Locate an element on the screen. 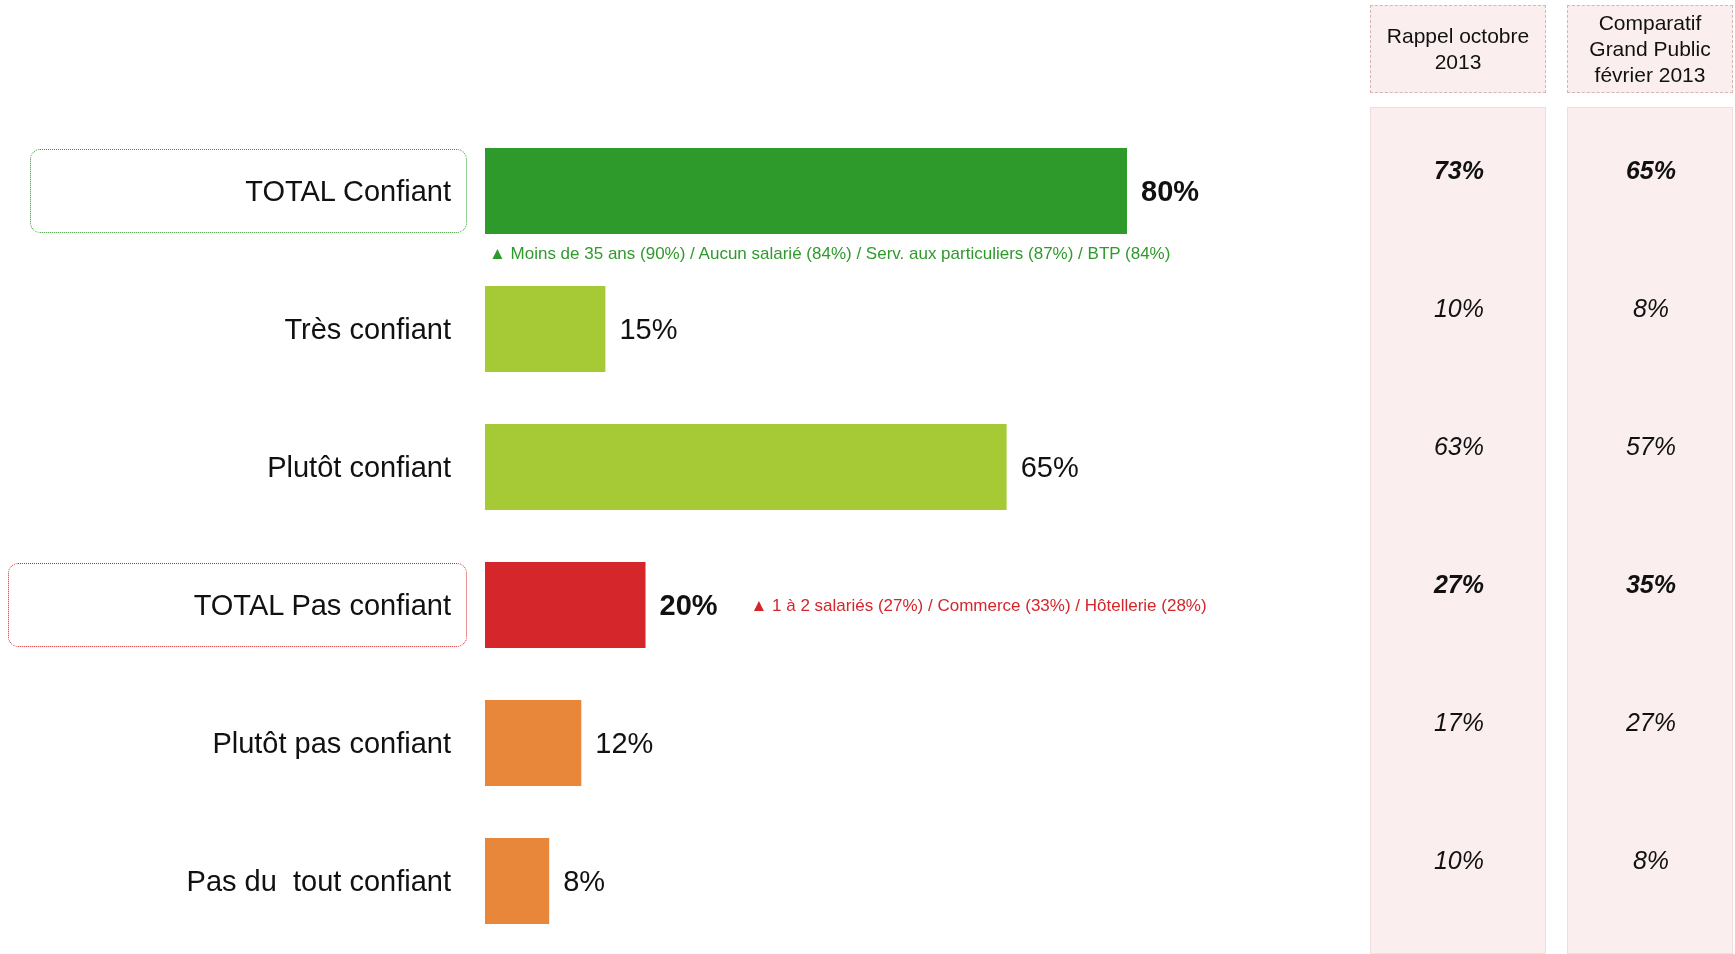 Image resolution: width=1735 pixels, height=954 pixels. data-label: 15% is located at coordinates (648, 329).